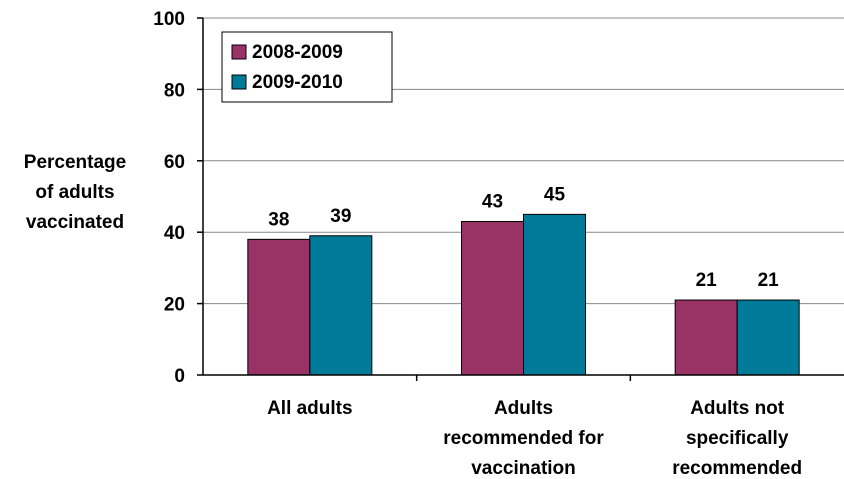 This screenshot has width=844, height=479. Describe the element at coordinates (769, 280) in the screenshot. I see `data-label-2009-2010-2: 21` at that location.